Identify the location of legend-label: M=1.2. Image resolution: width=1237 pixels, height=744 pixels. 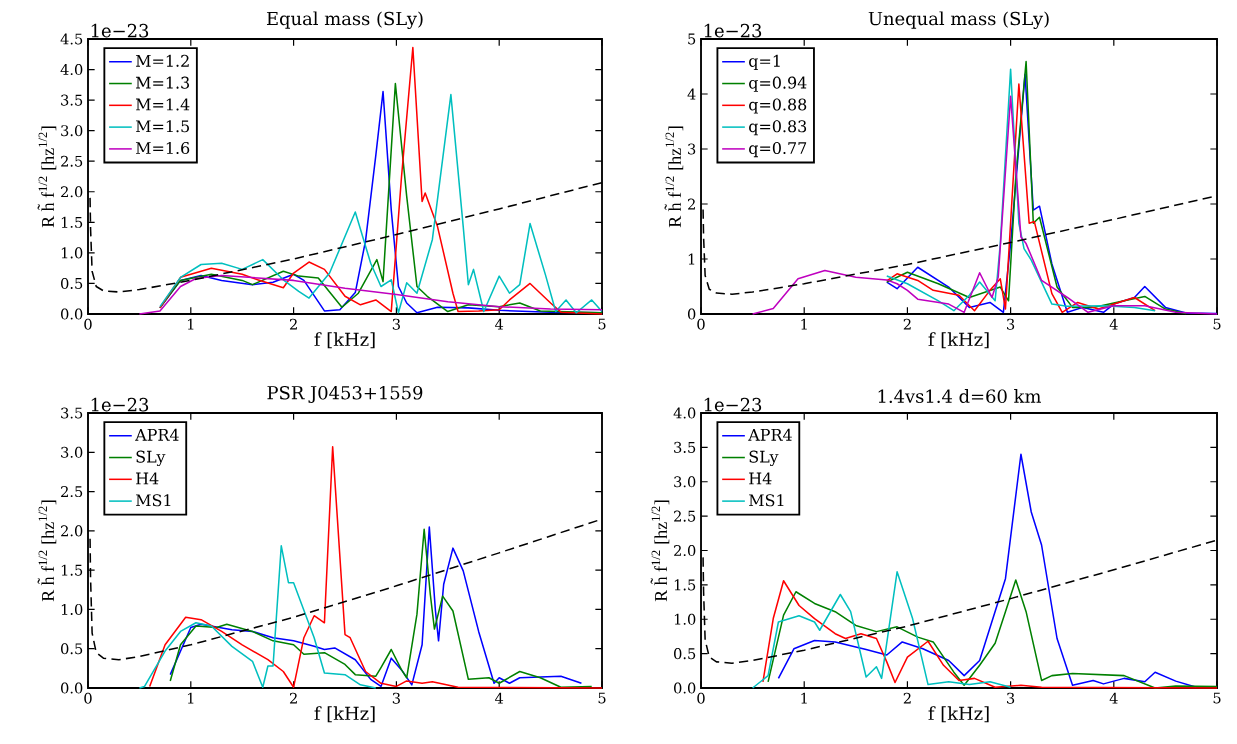
(162, 60).